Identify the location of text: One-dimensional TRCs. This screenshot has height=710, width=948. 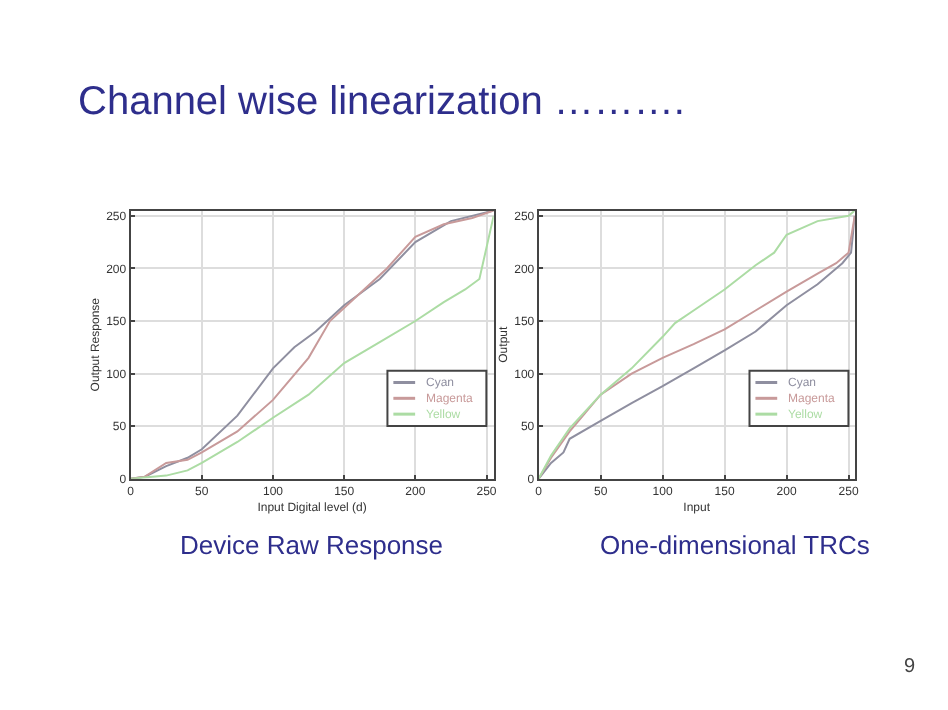
(735, 545).